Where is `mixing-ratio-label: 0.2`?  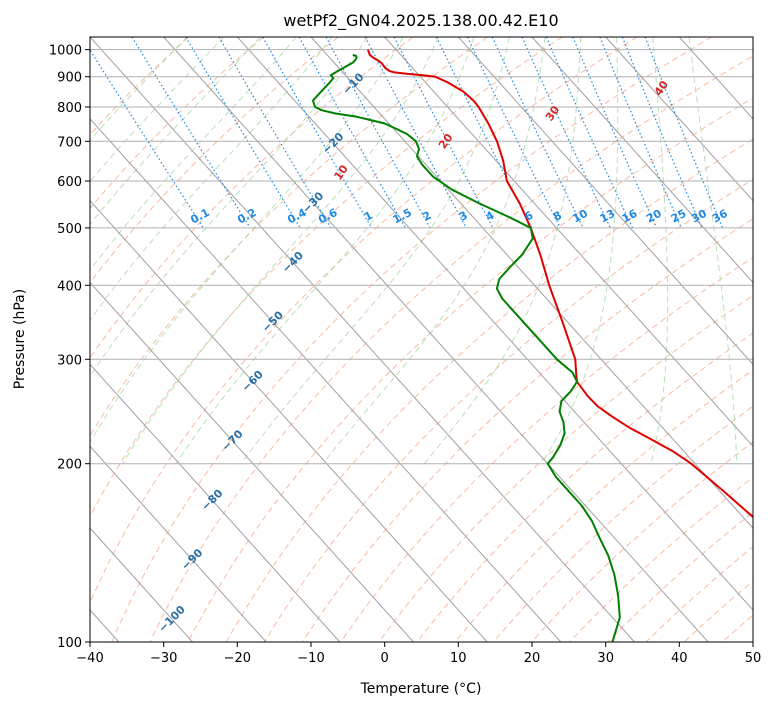 mixing-ratio-label: 0.2 is located at coordinates (246, 216).